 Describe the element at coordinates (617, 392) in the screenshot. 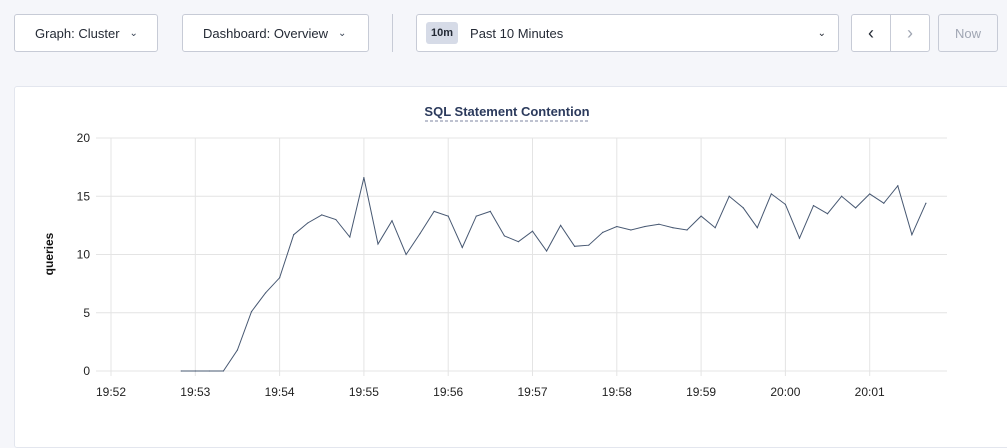

I see `x-tick-label: 19:58` at that location.